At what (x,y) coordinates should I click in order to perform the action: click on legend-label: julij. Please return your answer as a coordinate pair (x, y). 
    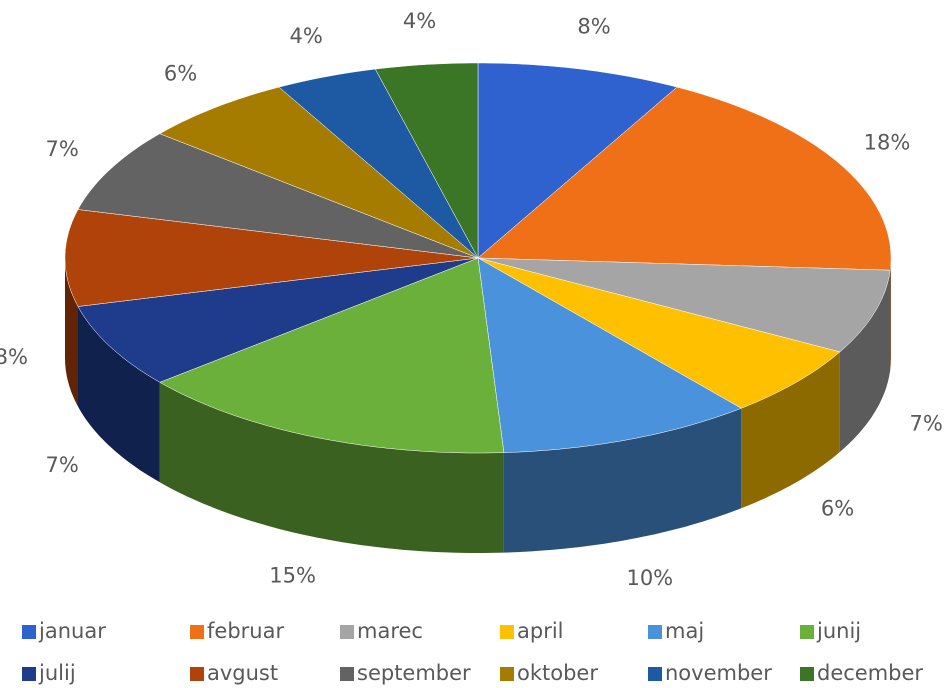
    Looking at the image, I should click on (57, 673).